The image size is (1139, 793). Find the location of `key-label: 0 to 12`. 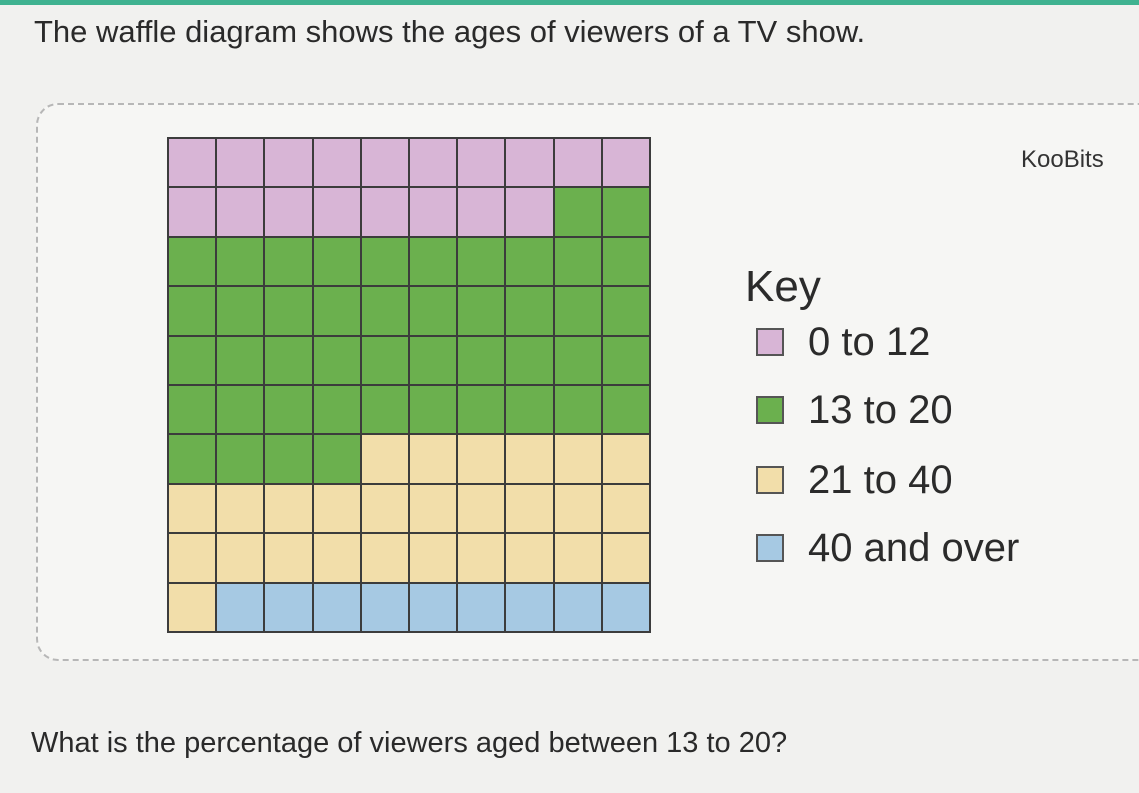

key-label: 0 to 12 is located at coordinates (869, 341).